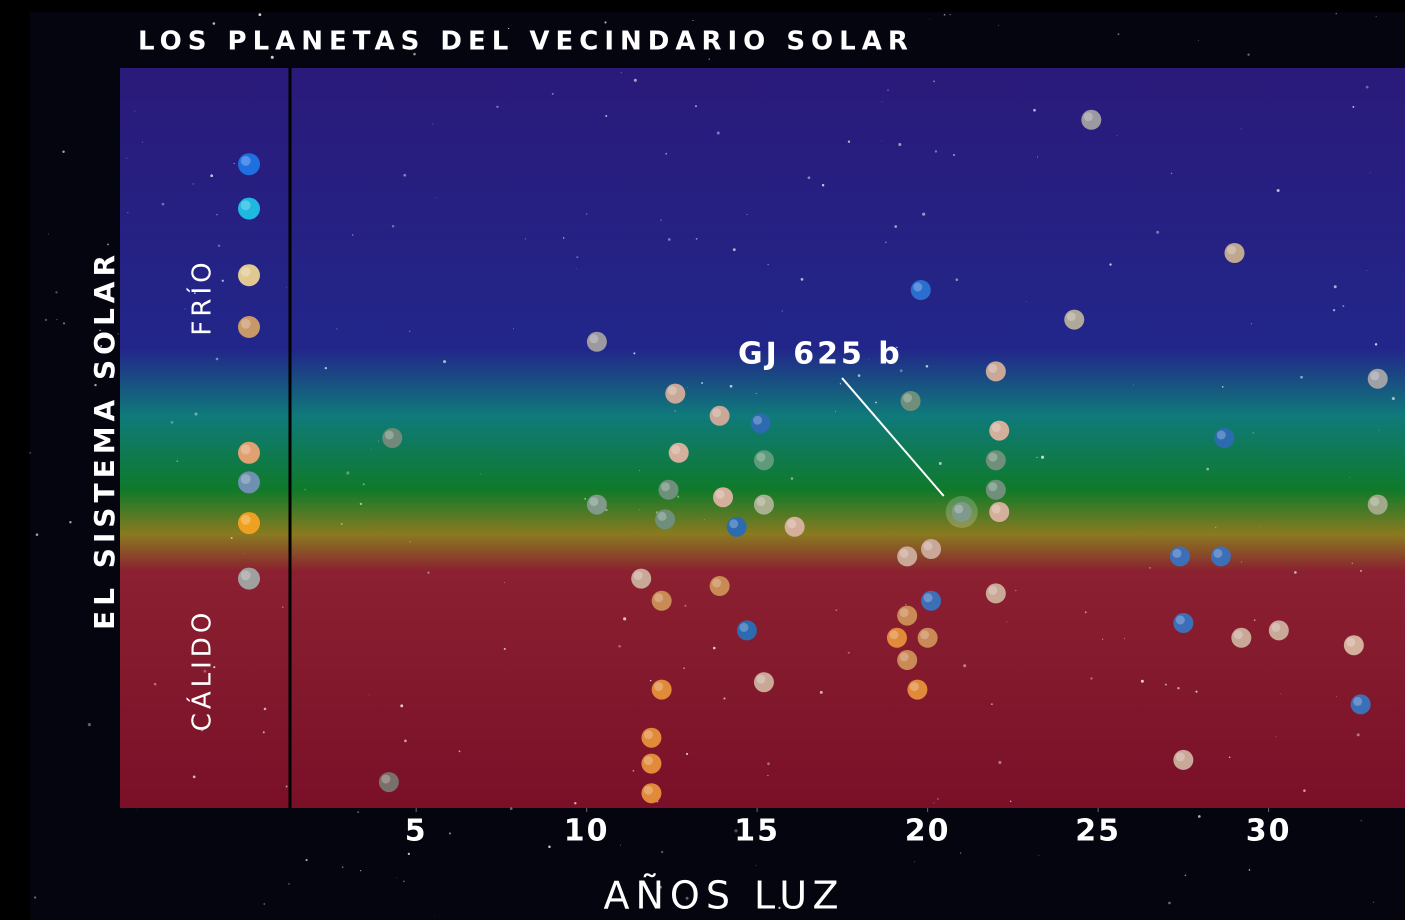 Image resolution: width=1405 pixels, height=920 pixels. Describe the element at coordinates (202, 296) in the screenshot. I see `zone-label: FRÍO` at that location.